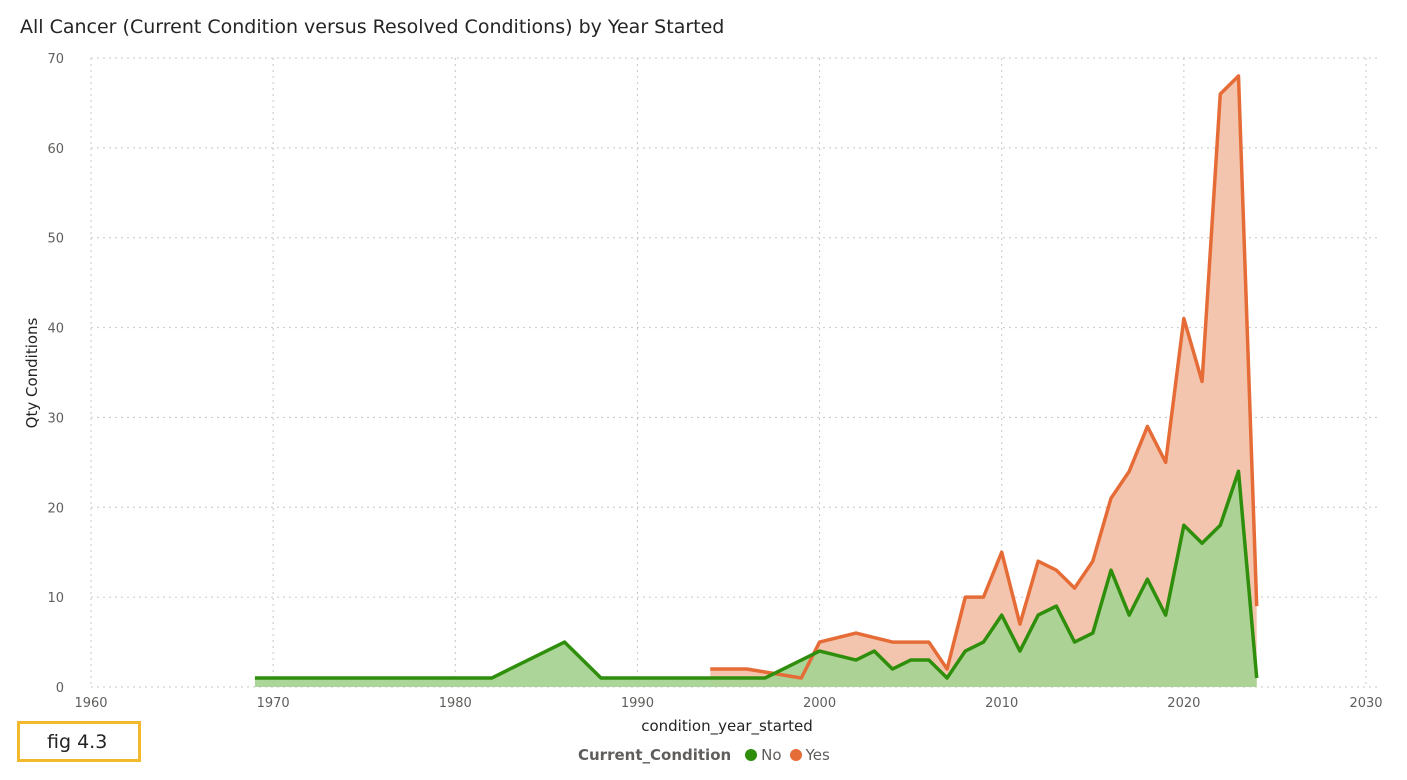 The image size is (1407, 780). What do you see at coordinates (819, 703) in the screenshot?
I see `x-tick-label: 2000` at bounding box center [819, 703].